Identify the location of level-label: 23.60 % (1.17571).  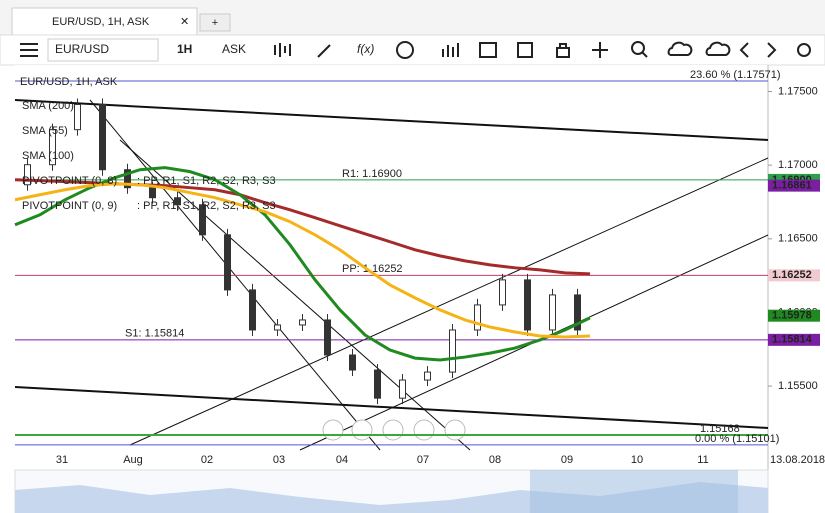
(735, 75).